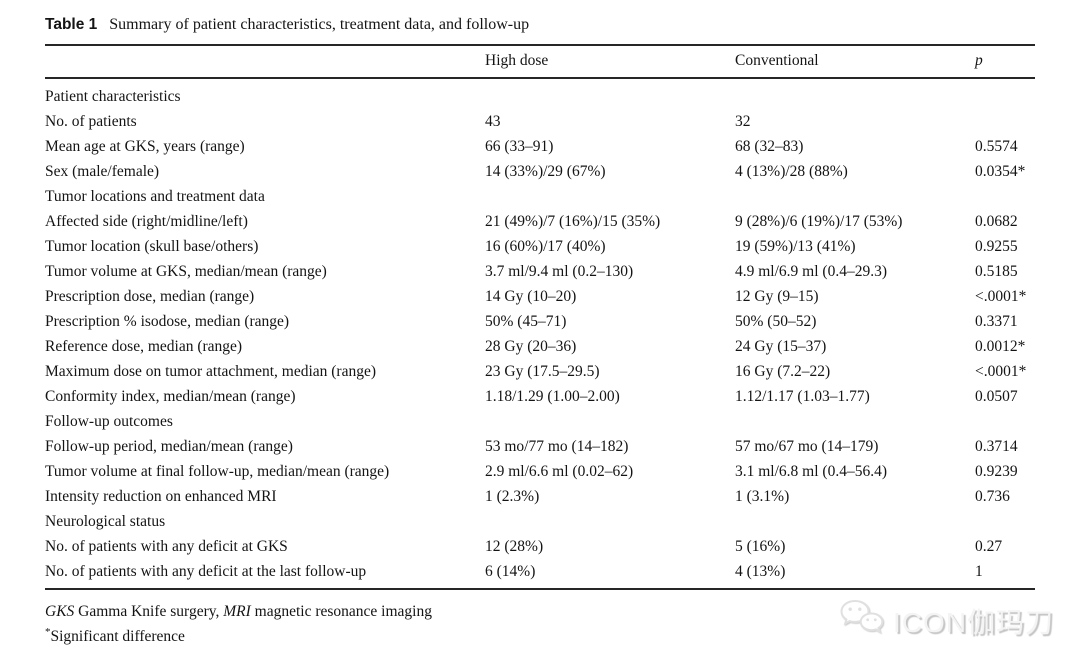 The image size is (1080, 664). Describe the element at coordinates (559, 471) in the screenshot. I see `high-dose-value: 2.9 ml/6.6 ml (0.02–62)` at that location.